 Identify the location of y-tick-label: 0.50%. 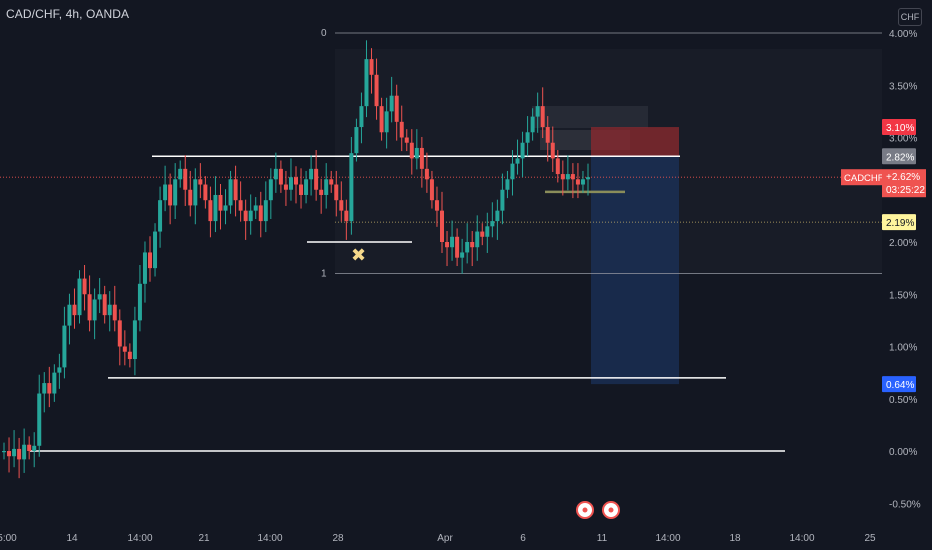
(903, 400).